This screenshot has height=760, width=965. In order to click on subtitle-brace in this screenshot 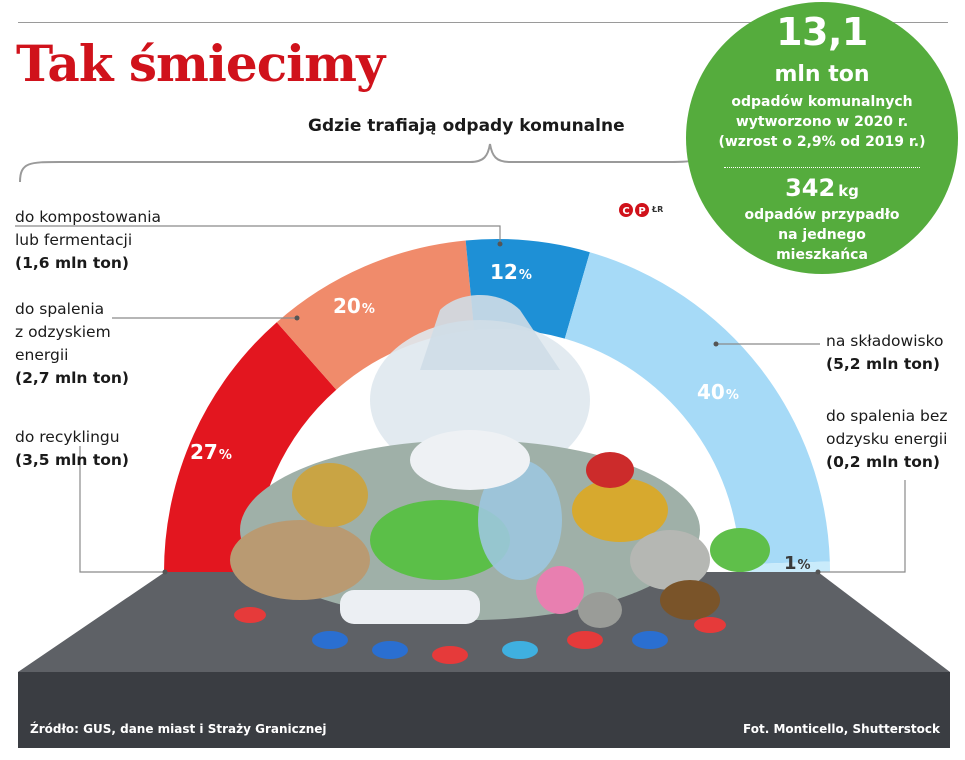, I will do `click(355, 163)`.